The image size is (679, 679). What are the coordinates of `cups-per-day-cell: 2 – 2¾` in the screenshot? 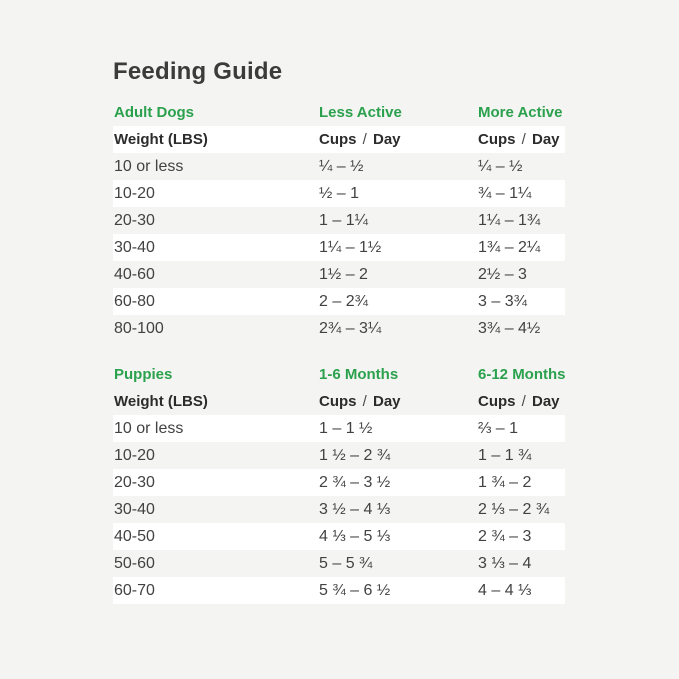 It's located at (343, 301).